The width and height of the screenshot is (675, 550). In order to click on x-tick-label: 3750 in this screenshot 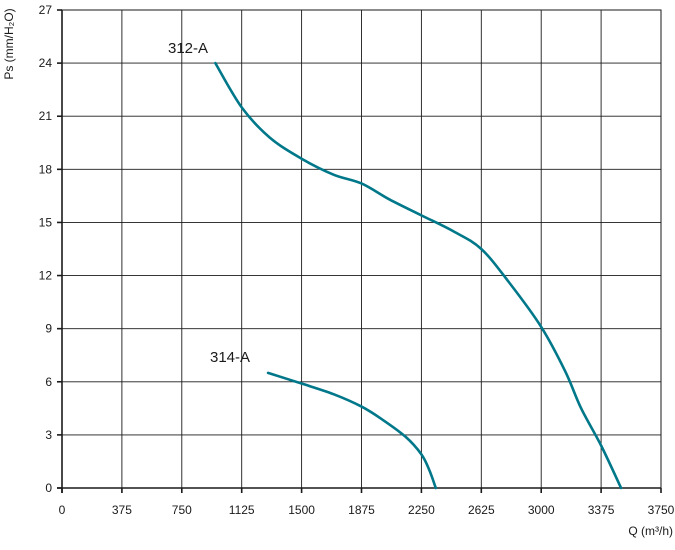, I will do `click(661, 510)`.